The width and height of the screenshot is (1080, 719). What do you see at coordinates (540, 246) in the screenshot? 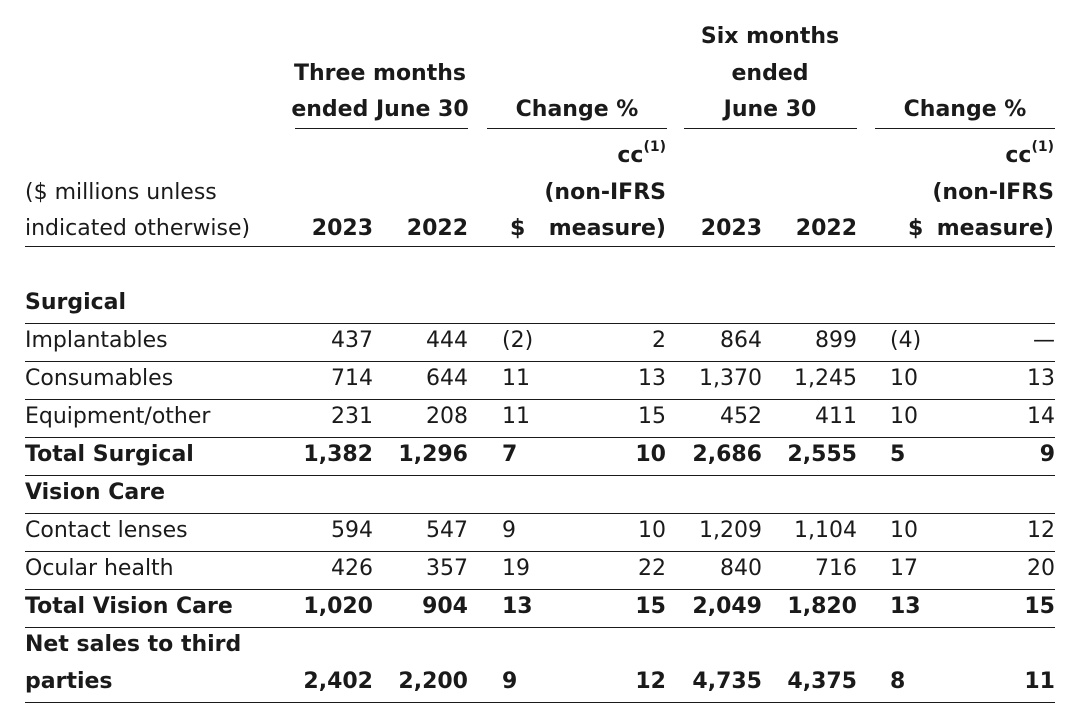
I see `header-bottom-rule` at bounding box center [540, 246].